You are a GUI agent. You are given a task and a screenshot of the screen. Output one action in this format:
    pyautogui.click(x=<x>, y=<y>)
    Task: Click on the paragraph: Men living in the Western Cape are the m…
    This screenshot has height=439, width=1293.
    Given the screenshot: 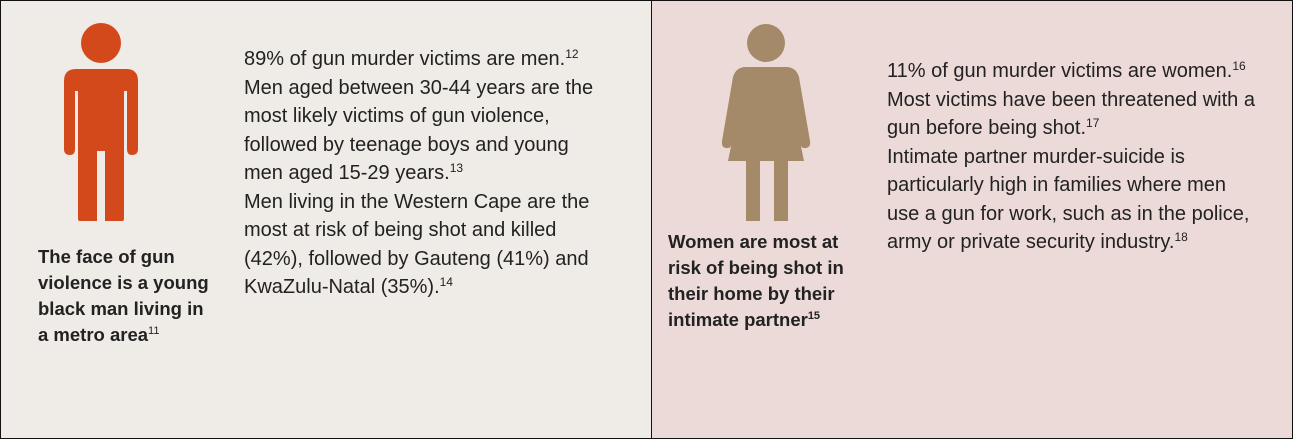 What is the action you would take?
    pyautogui.click(x=424, y=245)
    